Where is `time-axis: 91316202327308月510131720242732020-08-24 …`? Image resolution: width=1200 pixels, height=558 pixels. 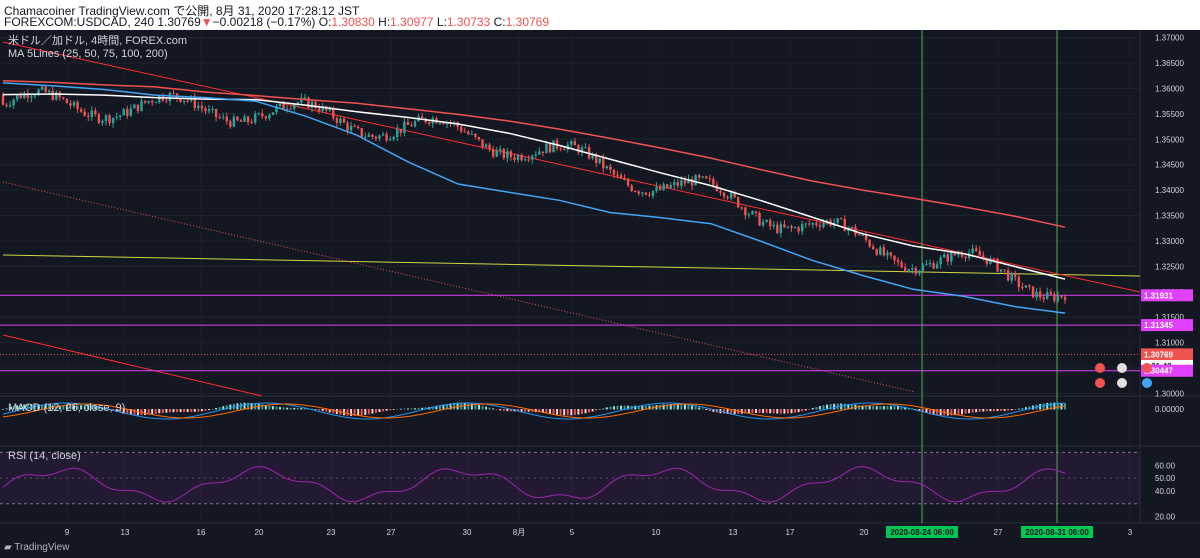 time-axis: 91316202327308月510131720242732020-08-24 … is located at coordinates (599, 532).